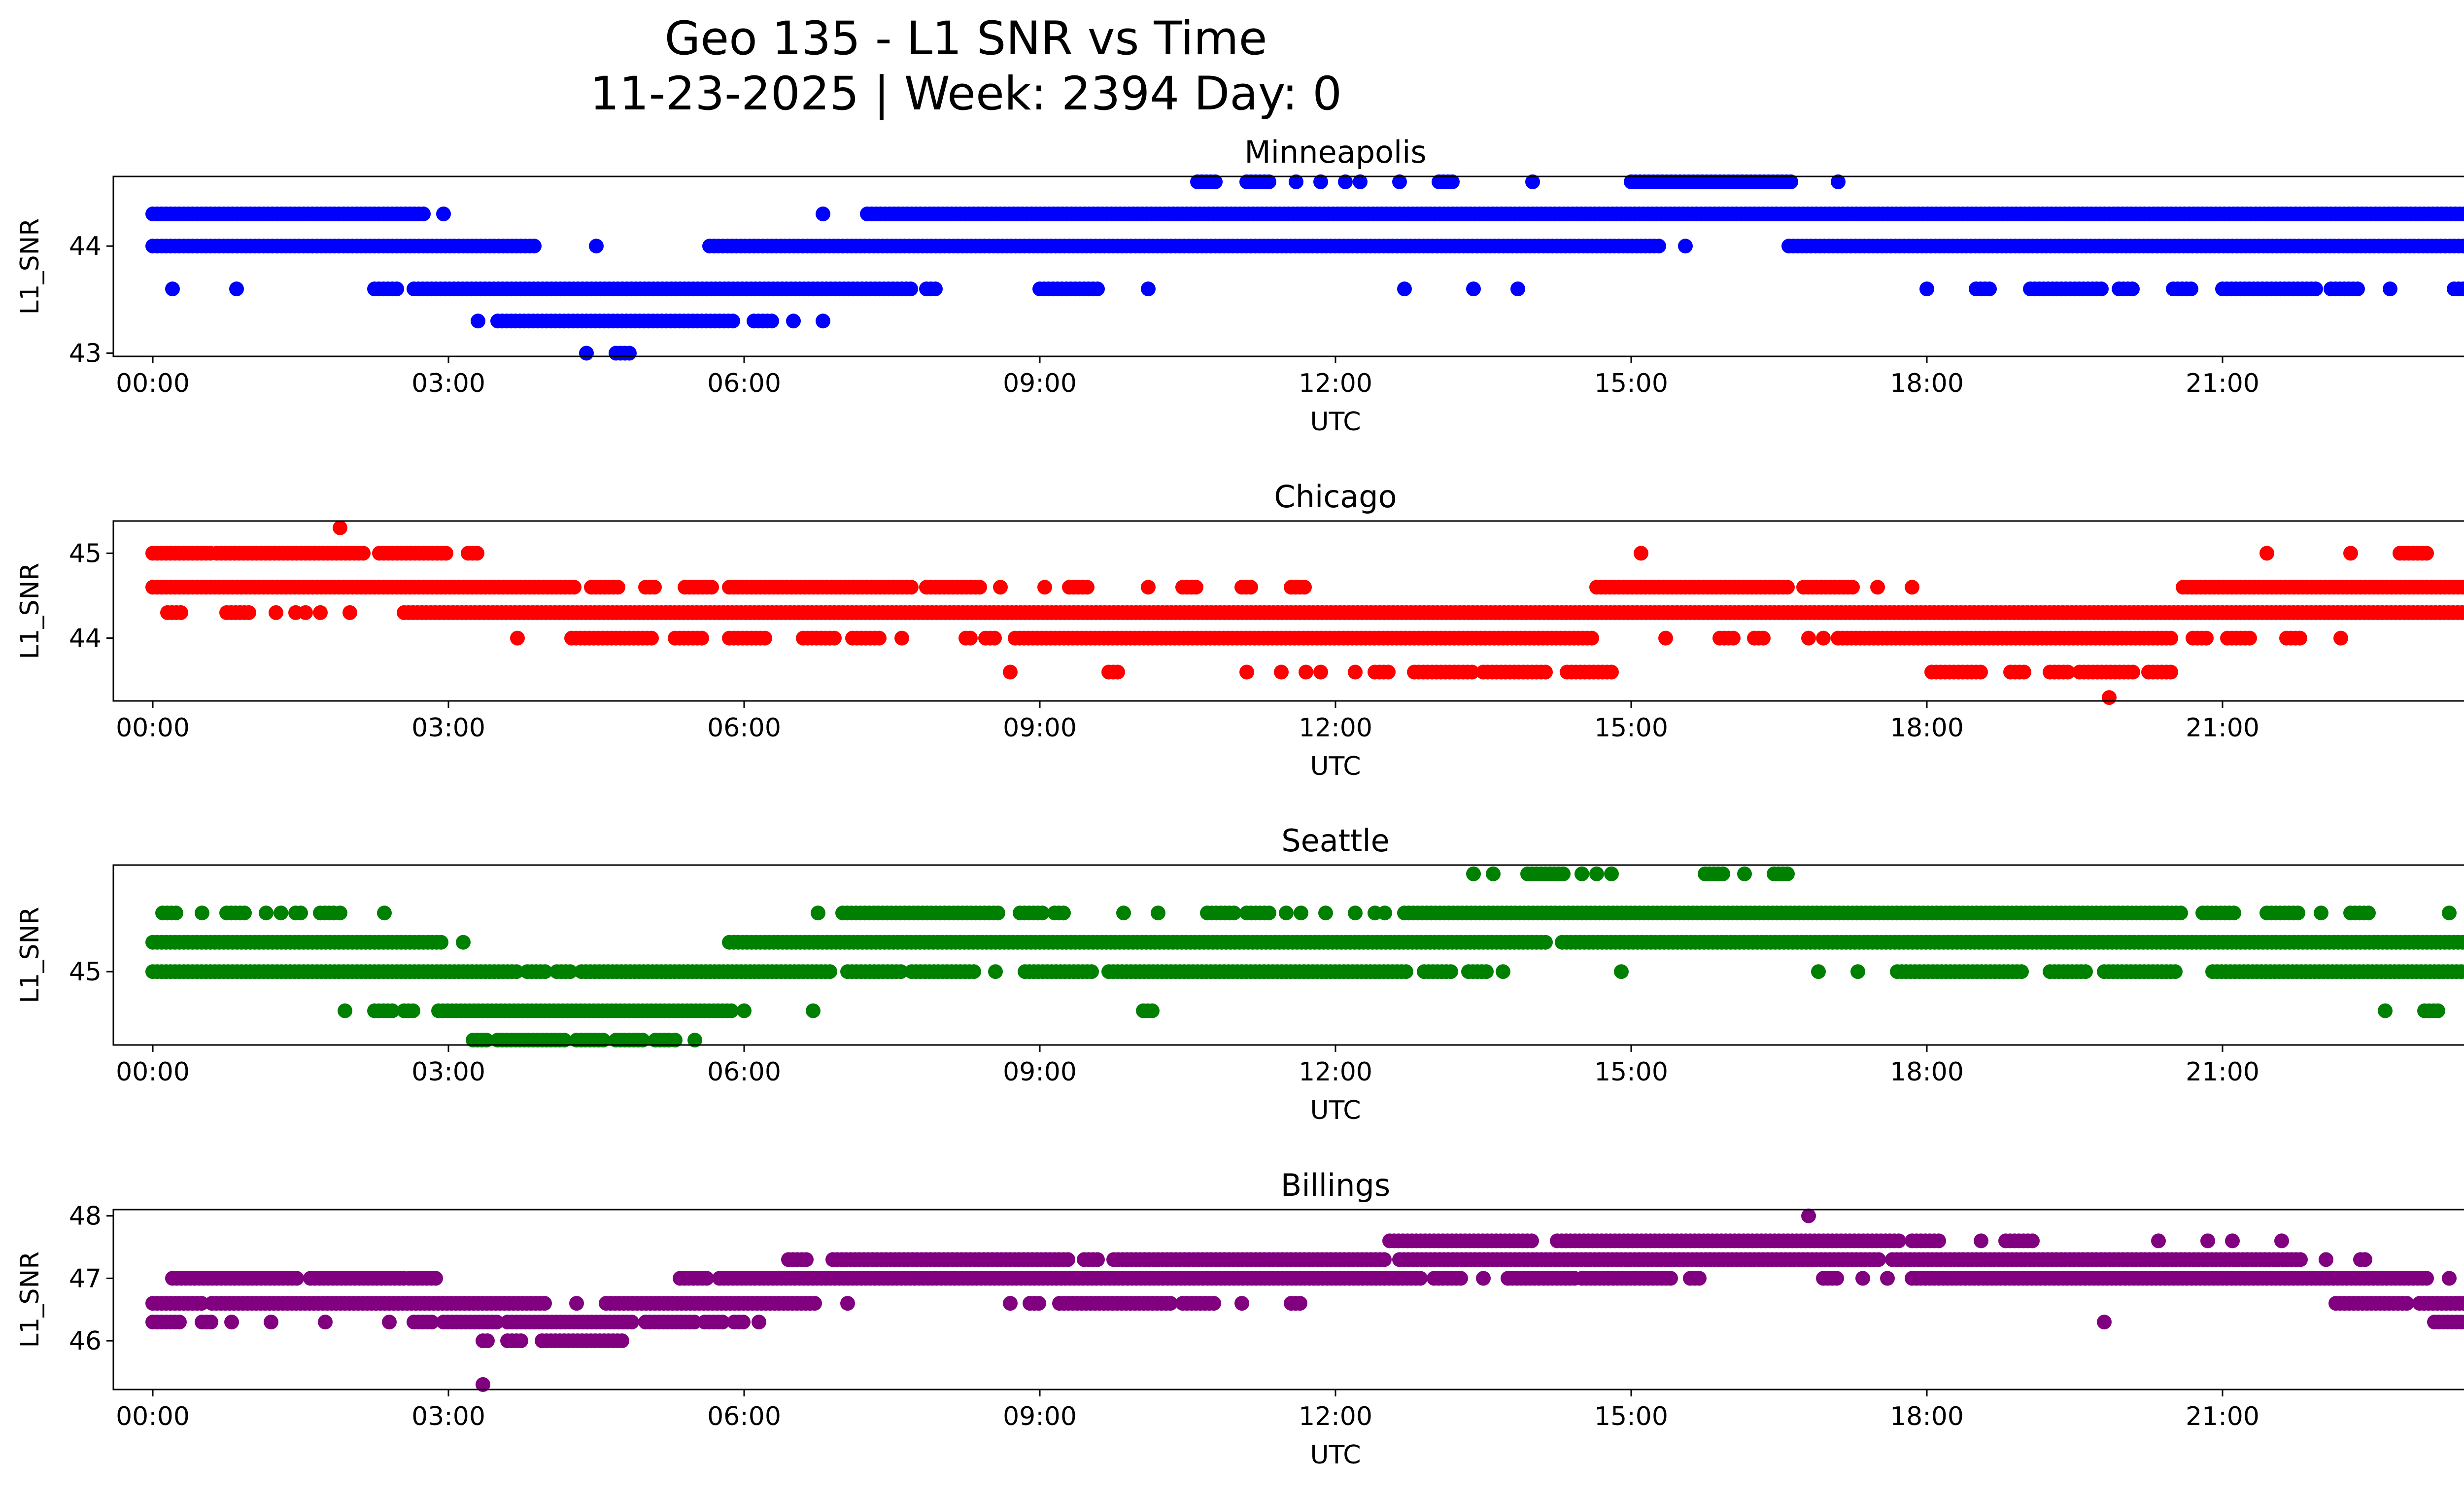 This screenshot has width=2464, height=1495. Describe the element at coordinates (85, 639) in the screenshot. I see `chart-2-ytick-label: 44` at that location.